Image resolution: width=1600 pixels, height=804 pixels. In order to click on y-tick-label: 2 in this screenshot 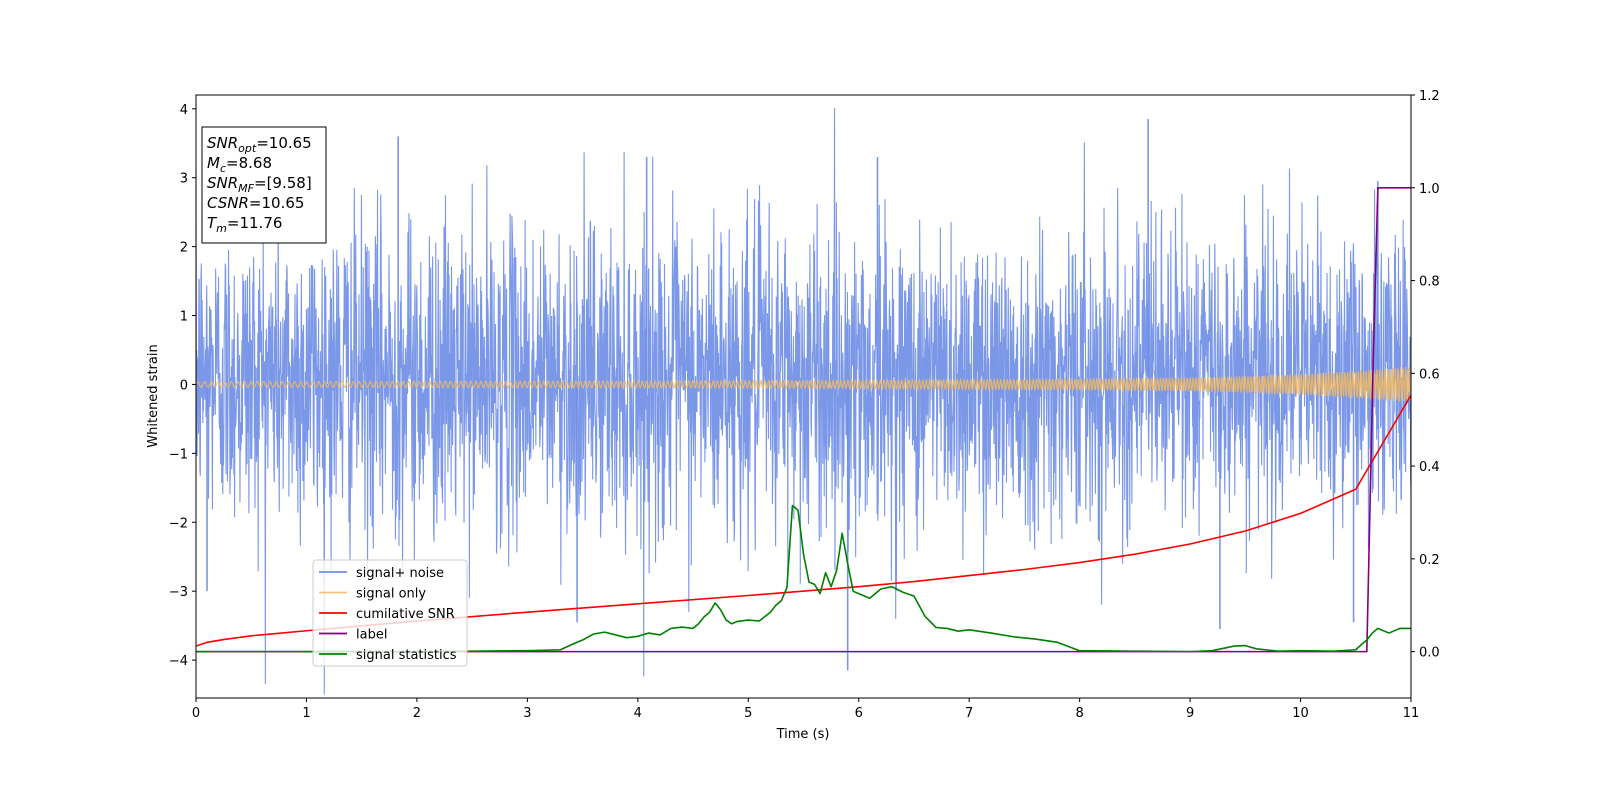, I will do `click(184, 248)`.